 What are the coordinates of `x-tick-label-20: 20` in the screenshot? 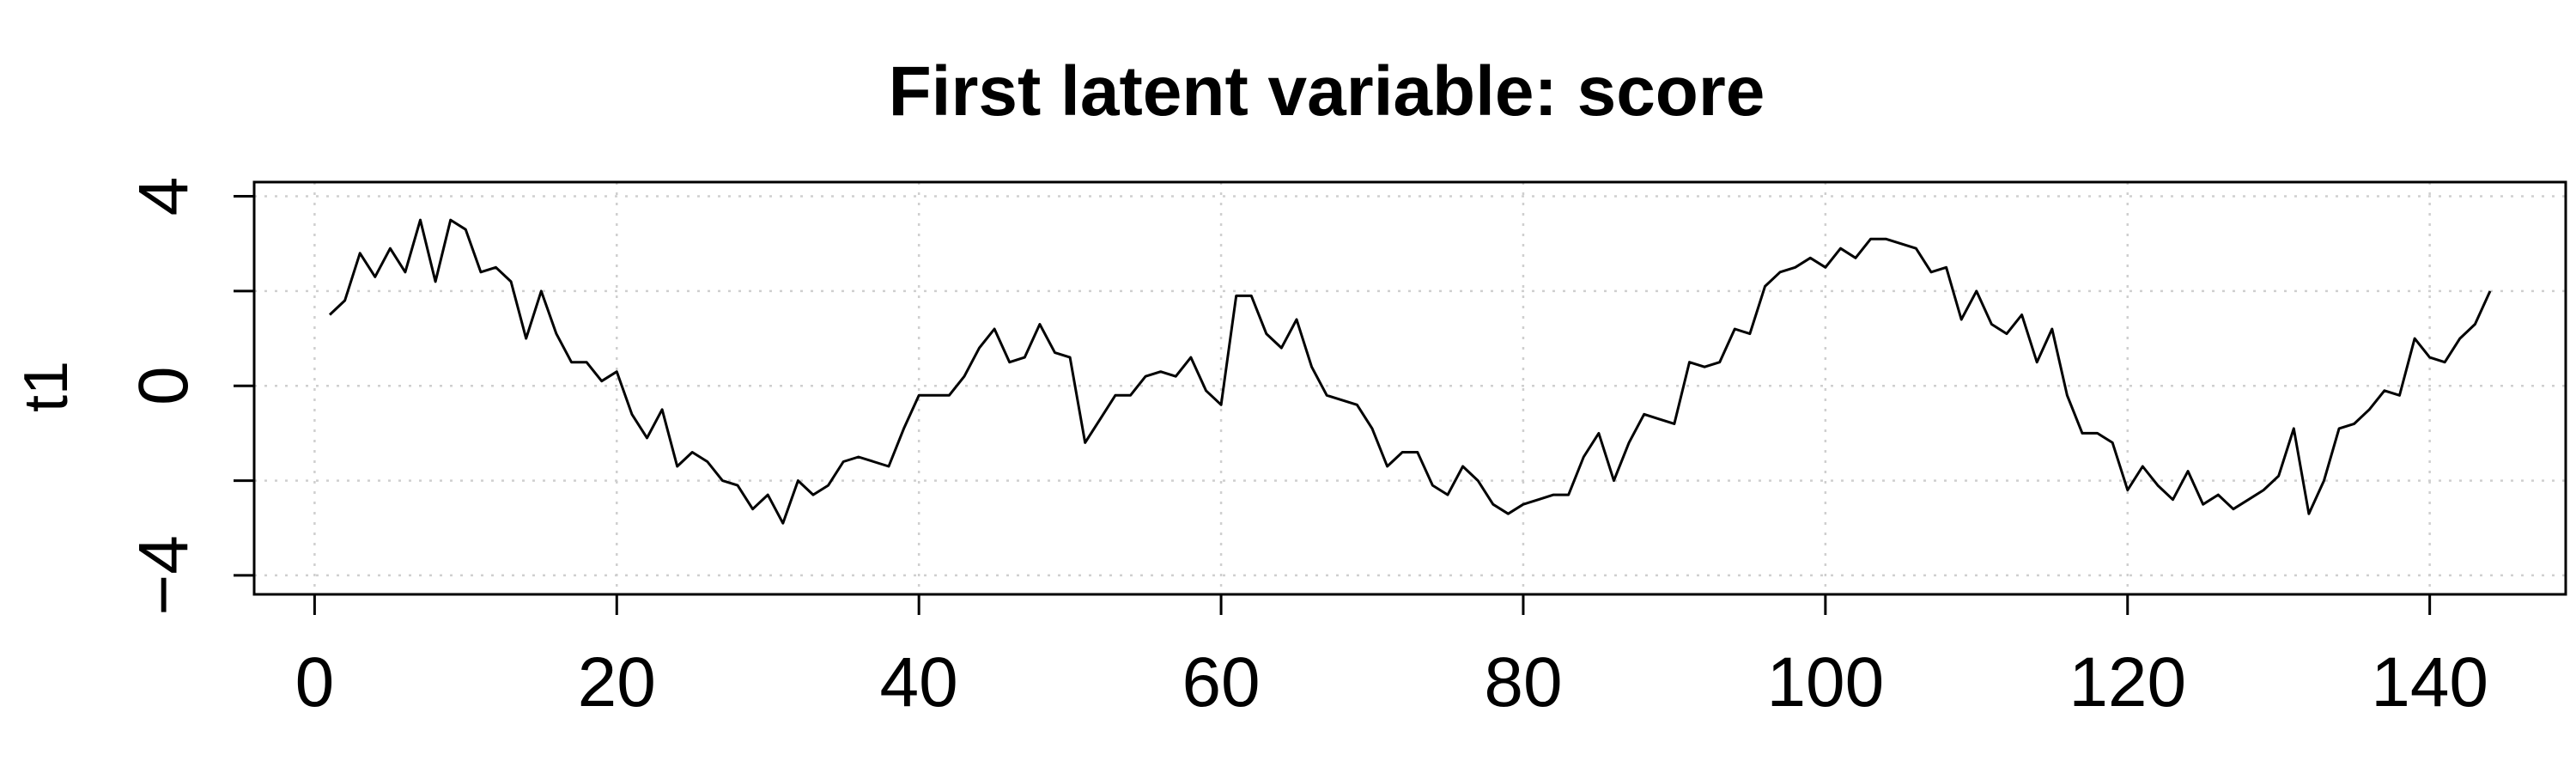 It's located at (617, 682).